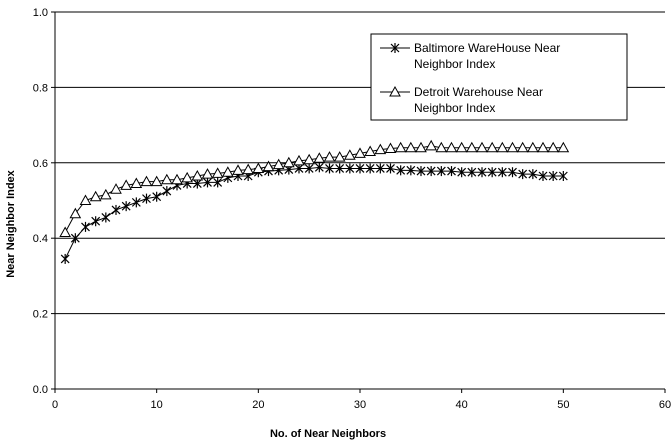 The width and height of the screenshot is (671, 441). Describe the element at coordinates (40, 201) in the screenshot. I see `y-tick-labels: 0.0 0.2 0.4 0.6 0.8 1.0` at that location.